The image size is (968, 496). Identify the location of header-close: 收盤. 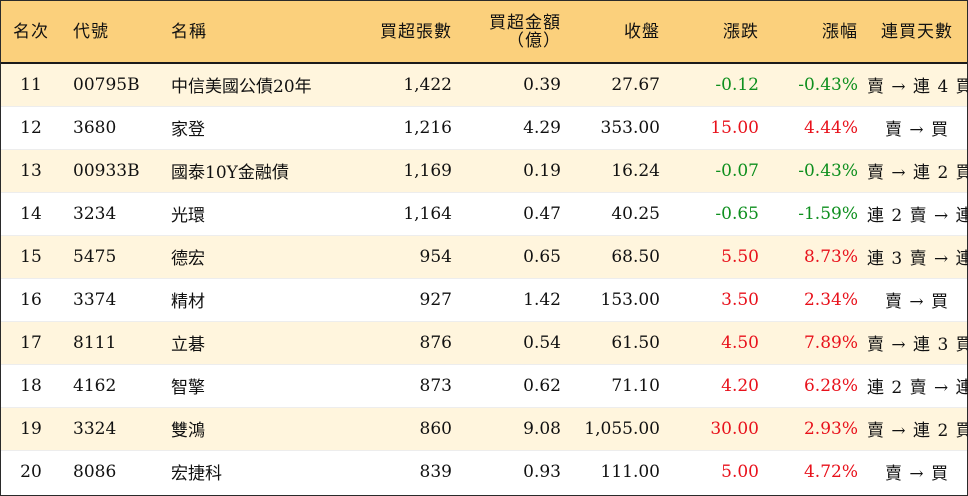
(642, 31).